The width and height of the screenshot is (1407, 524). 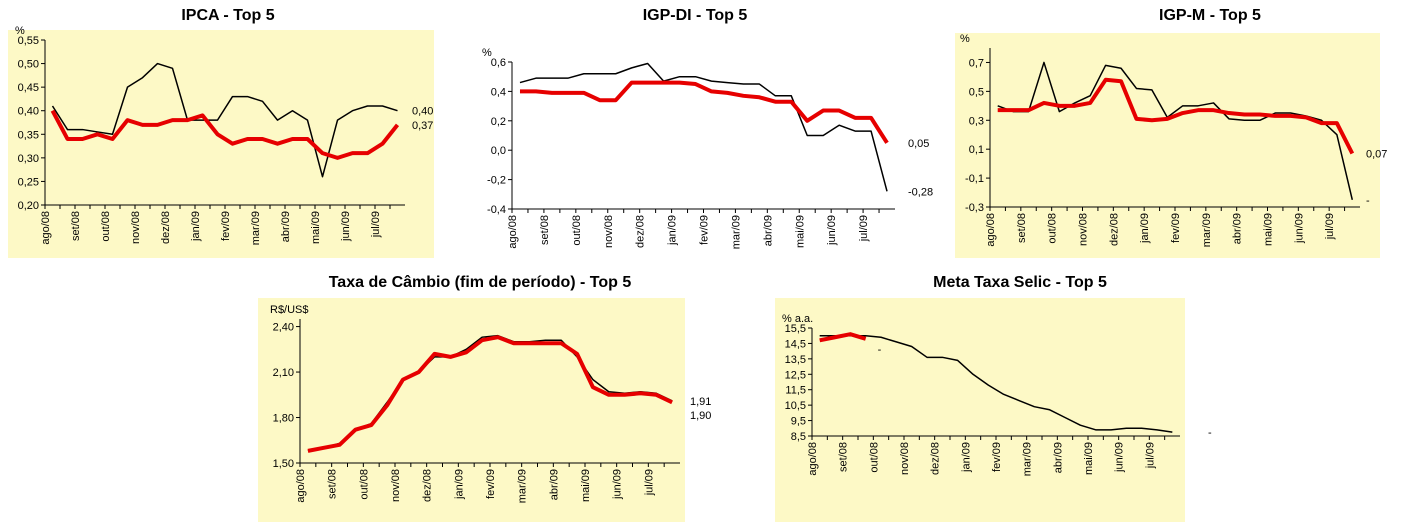 I want to click on y-tick-label: 0,45, so click(x=28, y=88).